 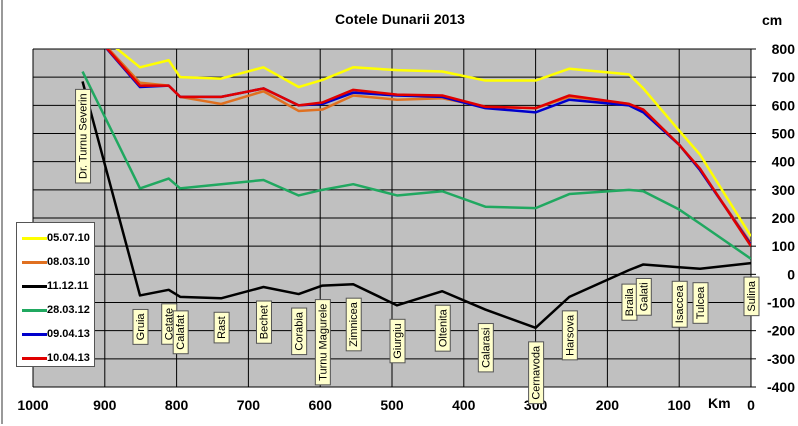 What do you see at coordinates (68, 238) in the screenshot?
I see `legend-label: 05.07.10` at bounding box center [68, 238].